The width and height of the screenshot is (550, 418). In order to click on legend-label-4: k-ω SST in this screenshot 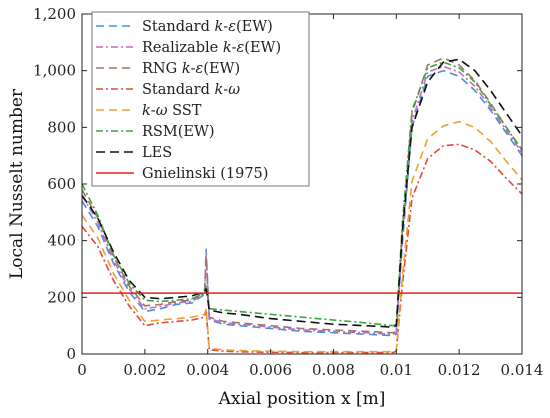, I will do `click(172, 111)`.